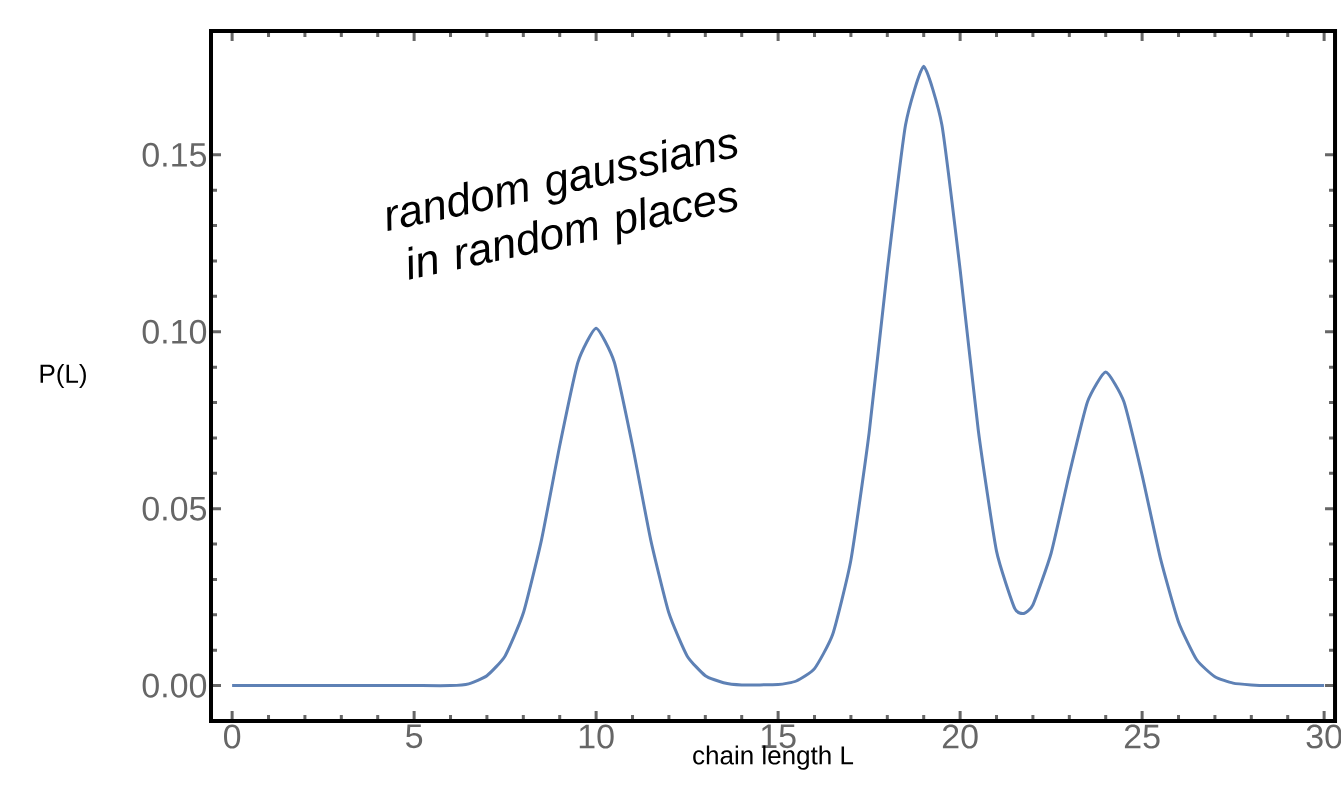 The height and width of the screenshot is (791, 1341). I want to click on x-tick-label: 10, so click(596, 736).